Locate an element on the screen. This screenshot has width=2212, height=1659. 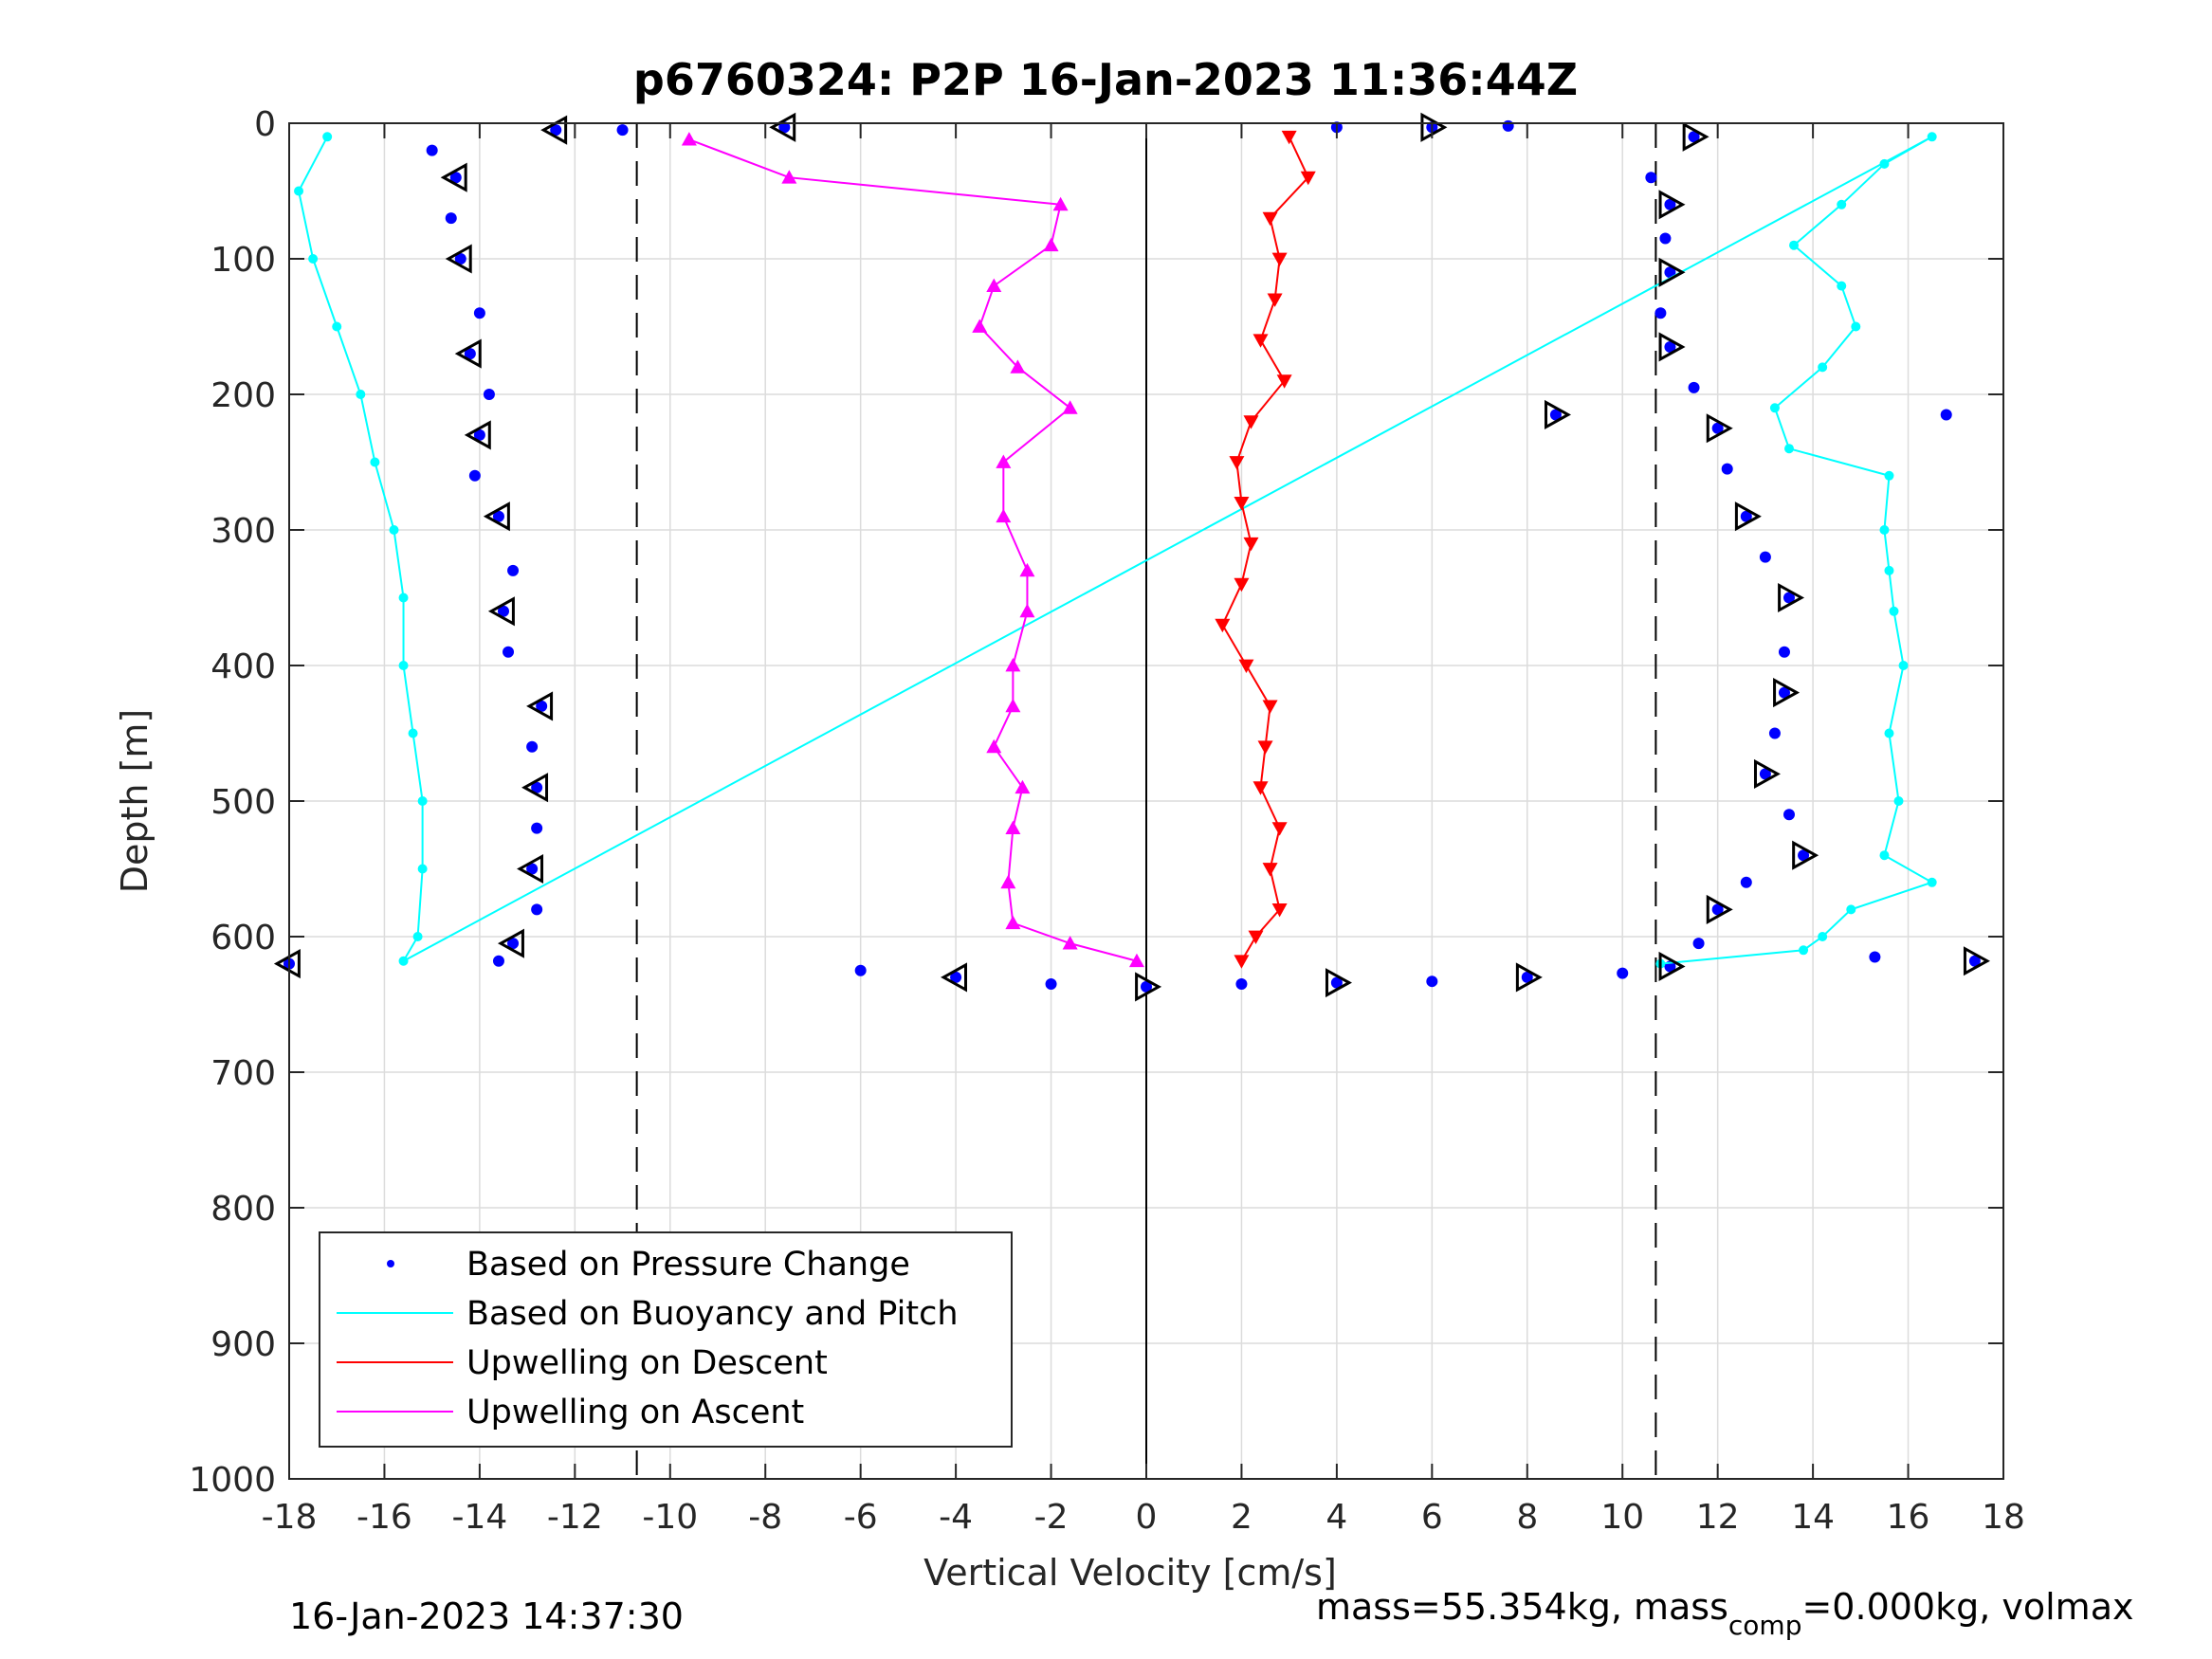
x-tick-label: 10 is located at coordinates (1622, 1517).